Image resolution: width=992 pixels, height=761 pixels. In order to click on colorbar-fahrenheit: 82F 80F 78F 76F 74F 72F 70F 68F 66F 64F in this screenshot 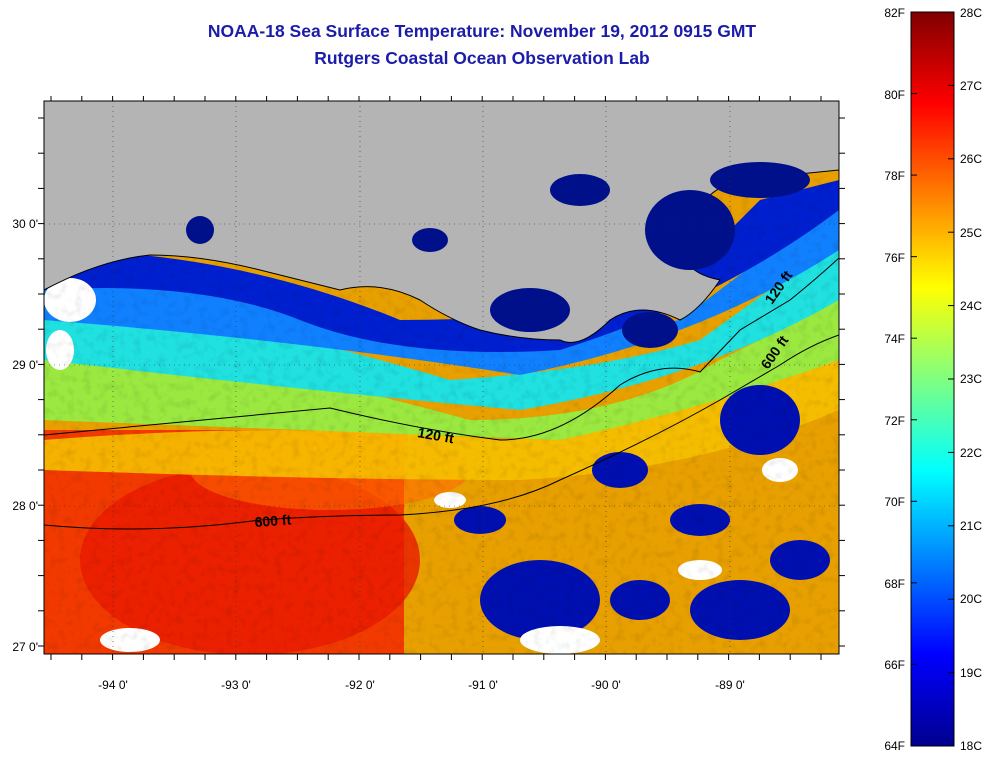, I will do `click(894, 379)`.